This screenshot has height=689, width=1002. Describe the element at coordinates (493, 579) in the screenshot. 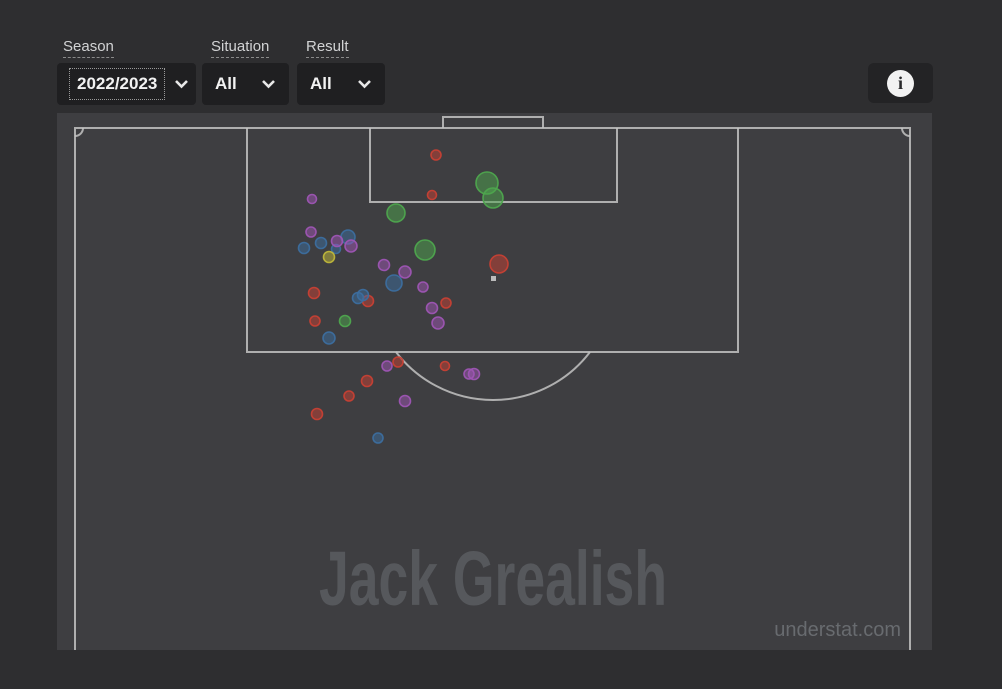

I see `player-name-watermark: Jack Grealish` at that location.